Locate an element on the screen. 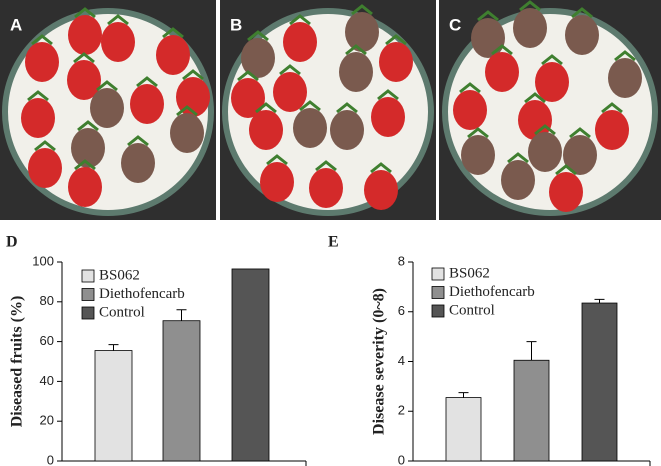  y-tick-label: 2 is located at coordinates (401, 410).